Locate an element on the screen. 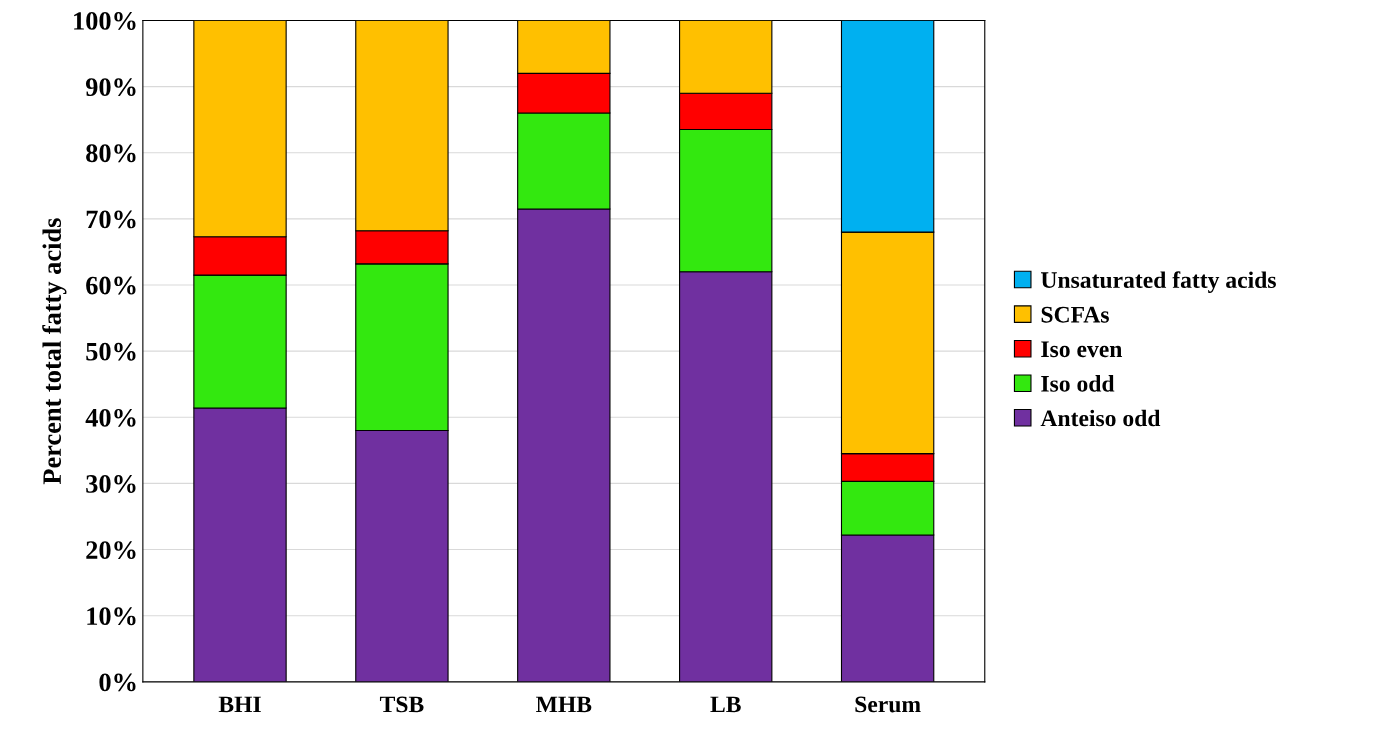  y-tick-label: 100% is located at coordinates (105, 21).